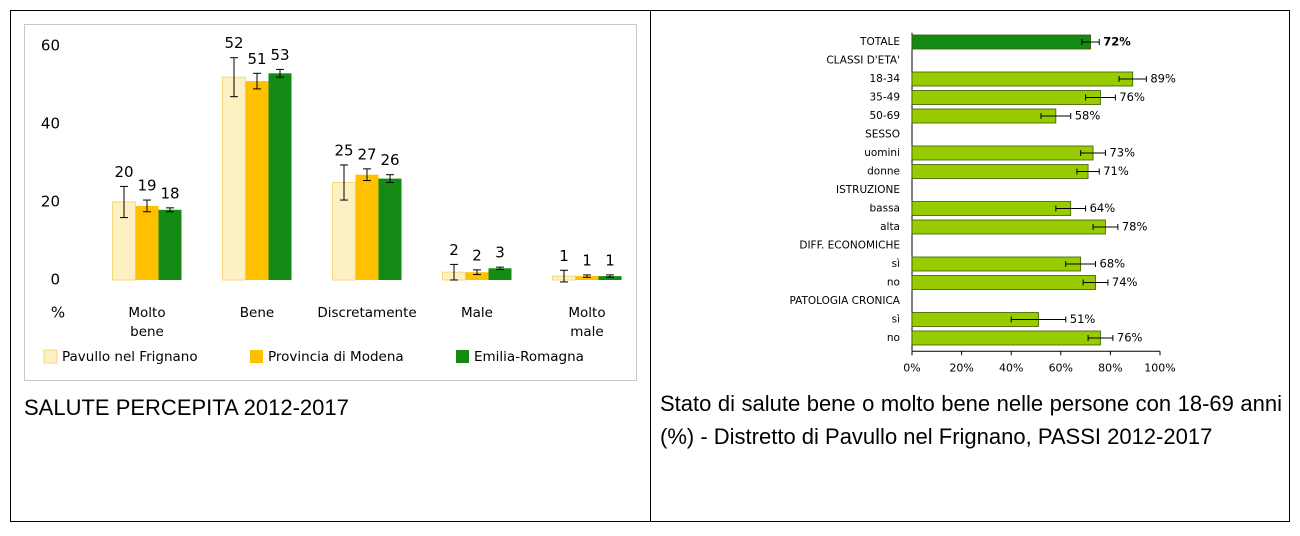 This screenshot has height=536, width=1300. I want to click on x-tick-label: 60%, so click(1061, 367).